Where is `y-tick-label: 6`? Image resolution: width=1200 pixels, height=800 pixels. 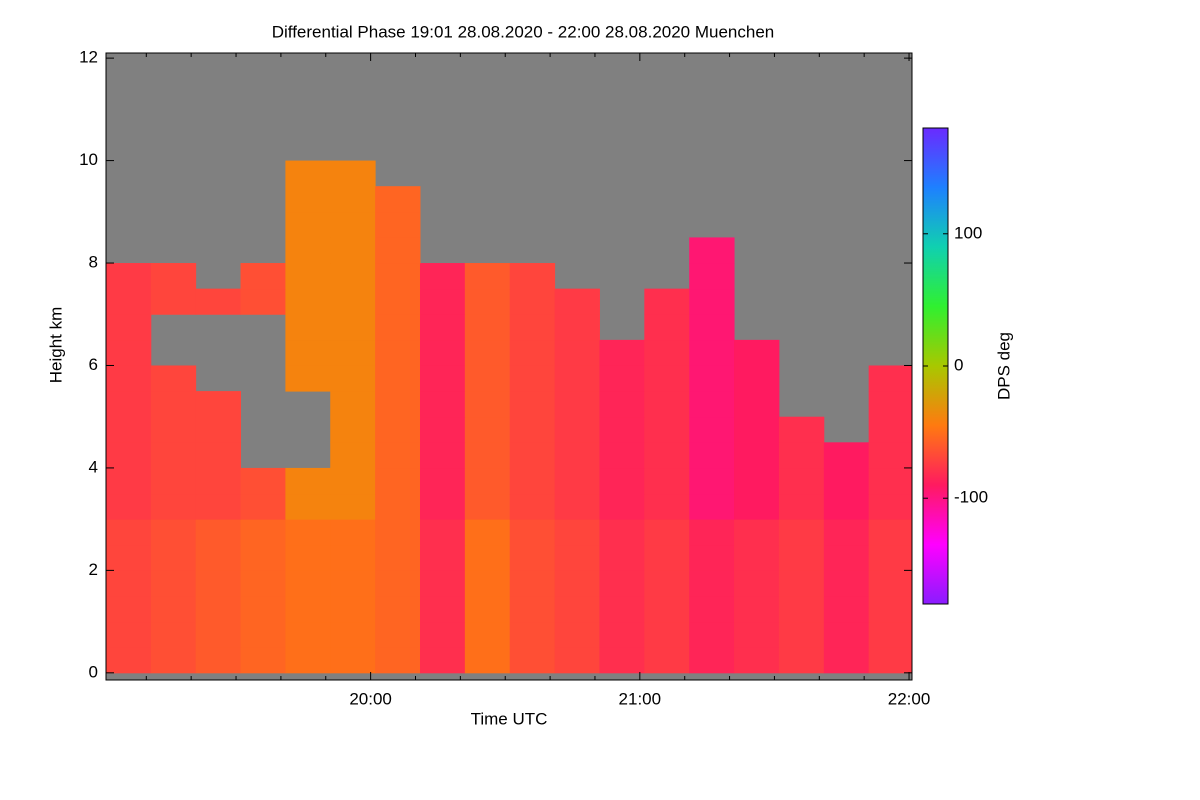 y-tick-label: 6 is located at coordinates (93, 364).